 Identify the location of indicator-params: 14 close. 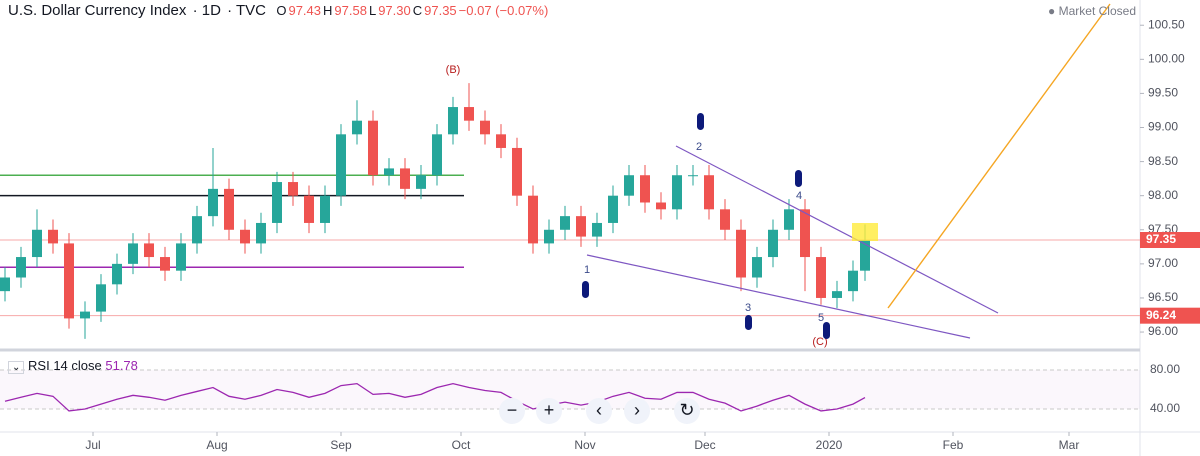
(77, 365).